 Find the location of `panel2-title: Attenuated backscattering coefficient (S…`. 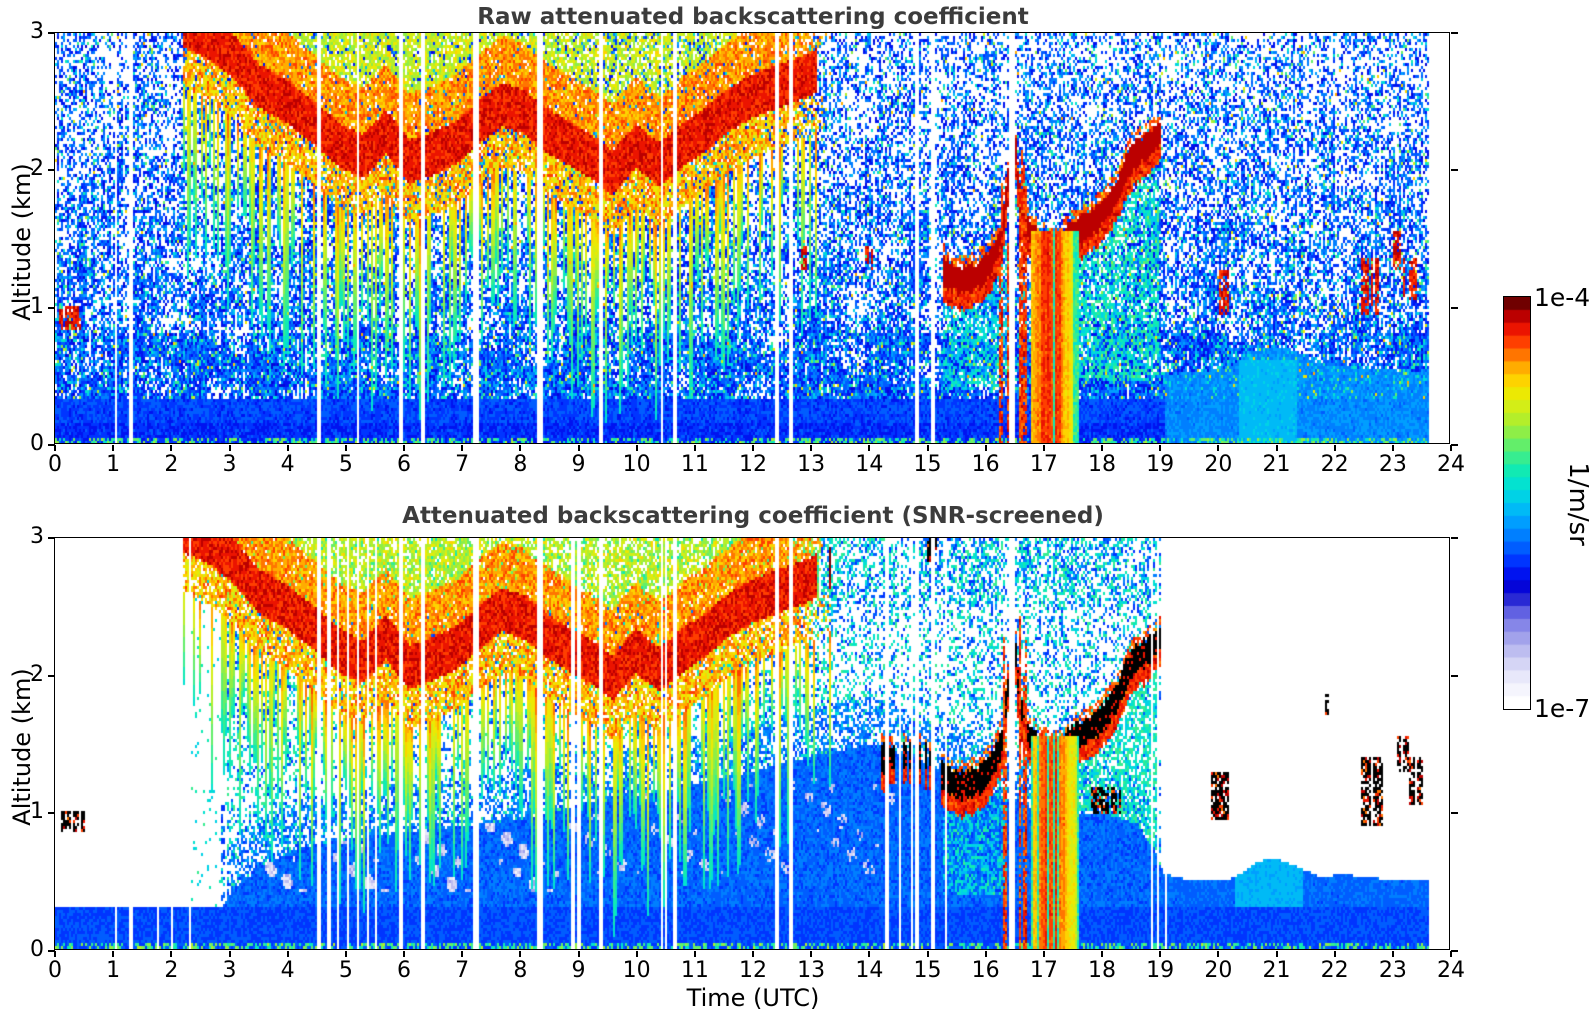

panel2-title: Attenuated backscattering coefficient (S… is located at coordinates (753, 516).